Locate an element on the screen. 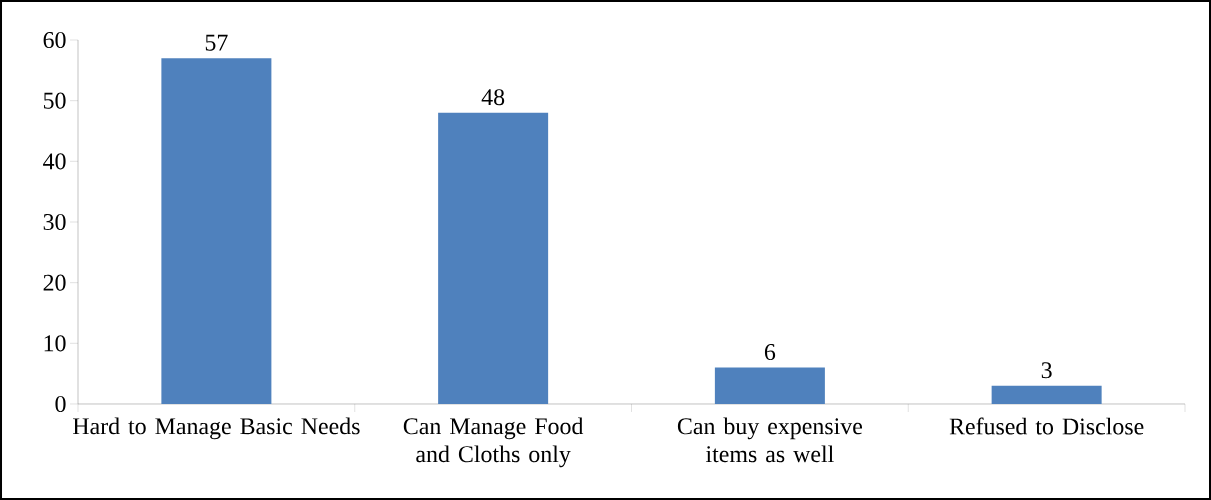 This screenshot has height=500, width=1211. x-tick-label: Refused to Disclose is located at coordinates (1046, 426).